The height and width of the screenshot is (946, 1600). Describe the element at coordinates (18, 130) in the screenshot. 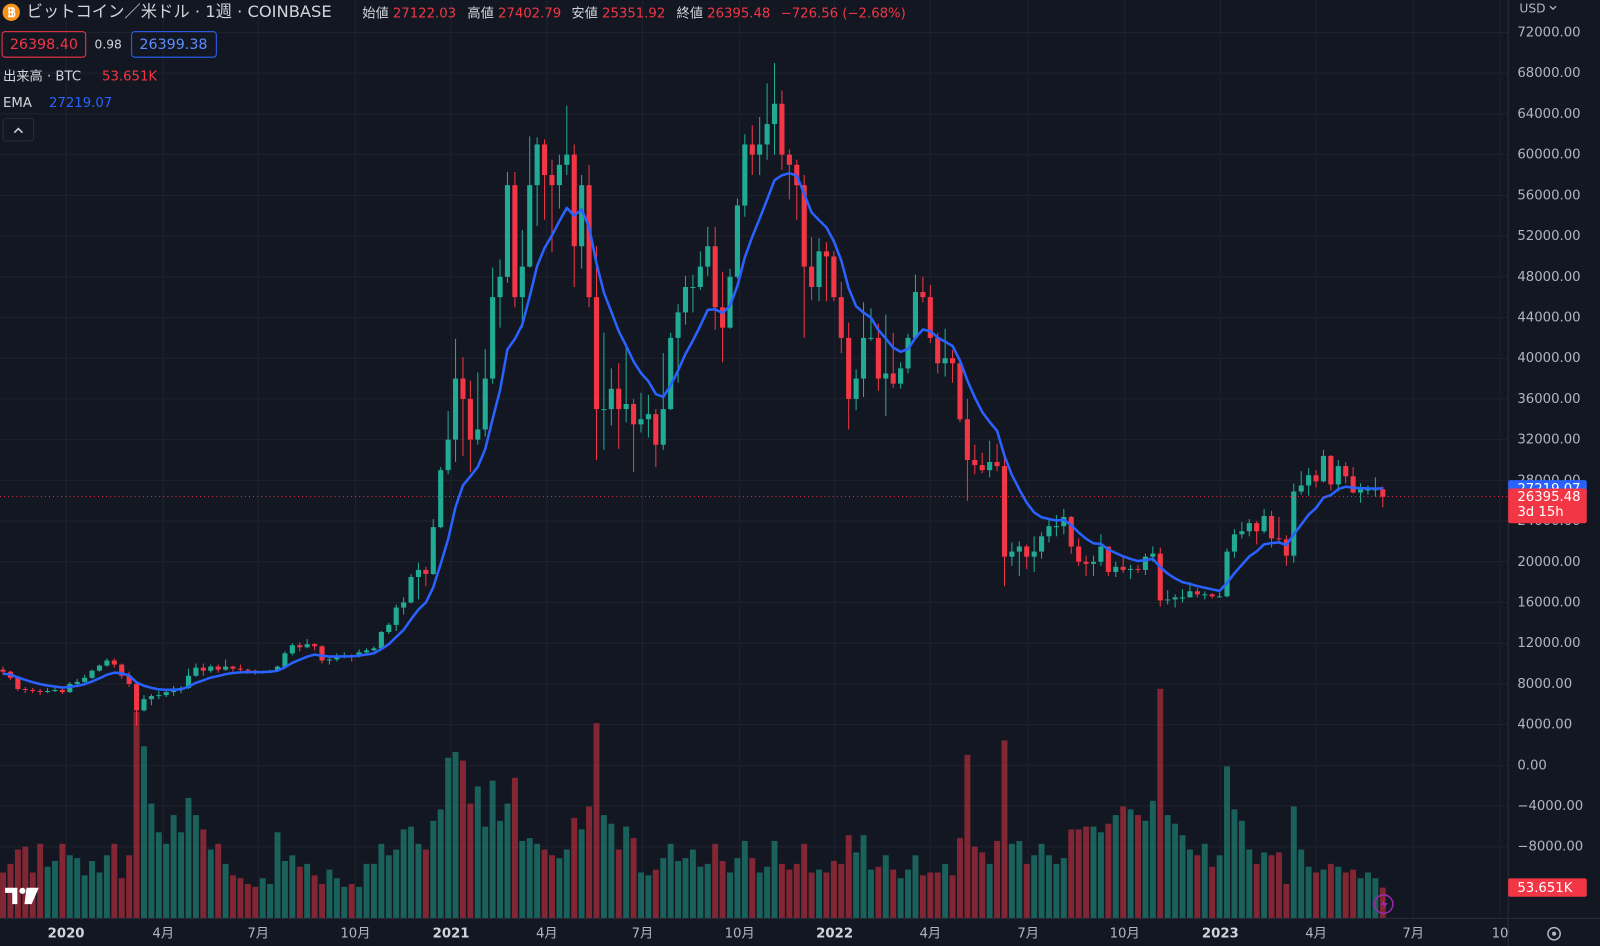

I see `collapse-icon` at that location.